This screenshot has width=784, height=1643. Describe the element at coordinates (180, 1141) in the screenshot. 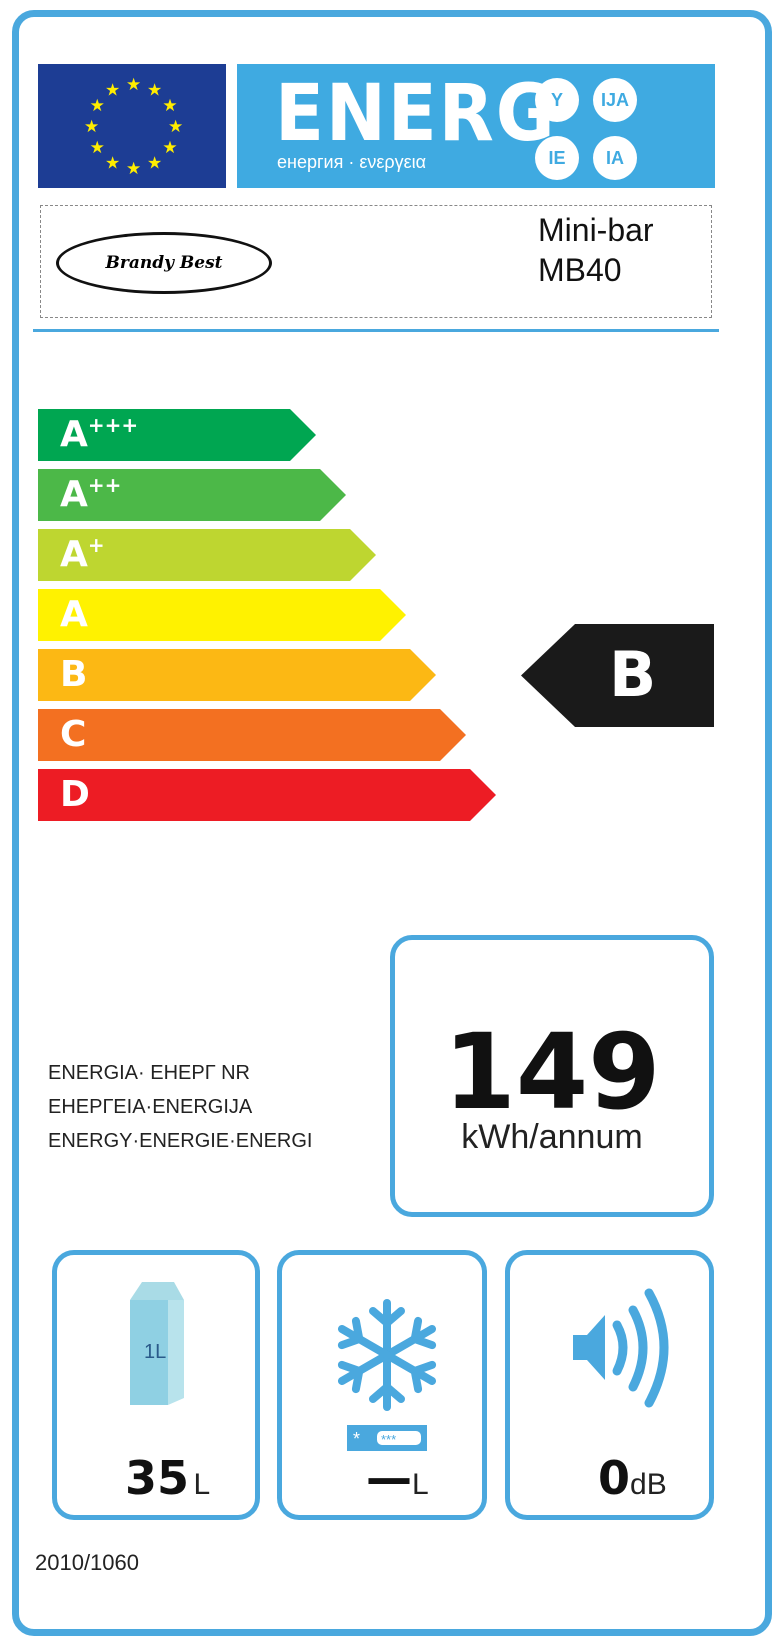

I see `energy-label-text: ENERGY·ENERGIE·ENERGI` at that location.